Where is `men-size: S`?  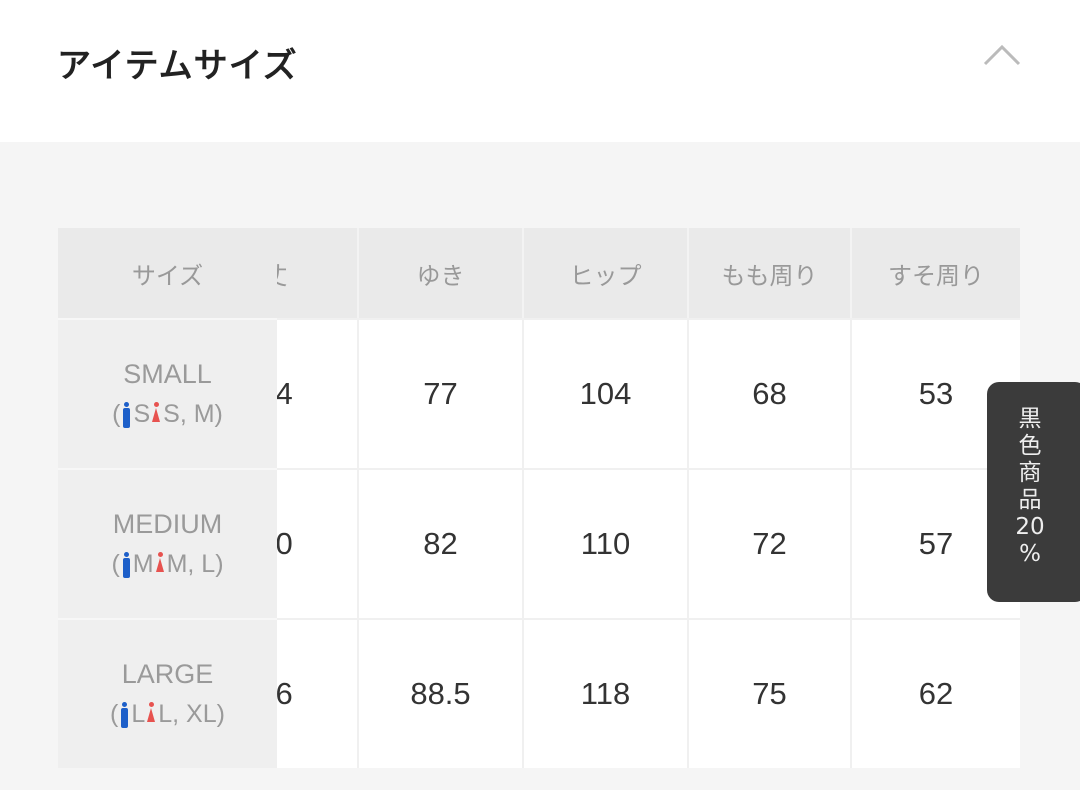
men-size: S is located at coordinates (142, 414).